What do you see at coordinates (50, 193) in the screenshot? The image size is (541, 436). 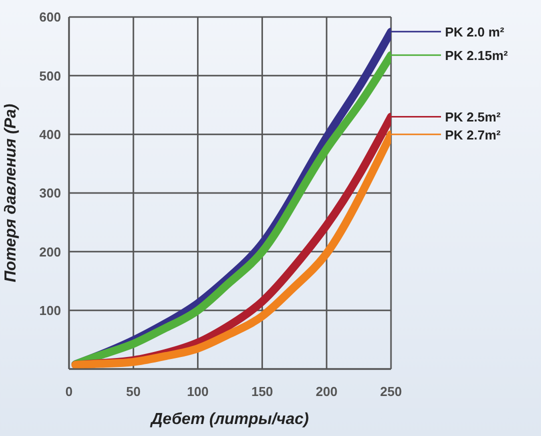 I see `y-tick-label: 300` at bounding box center [50, 193].